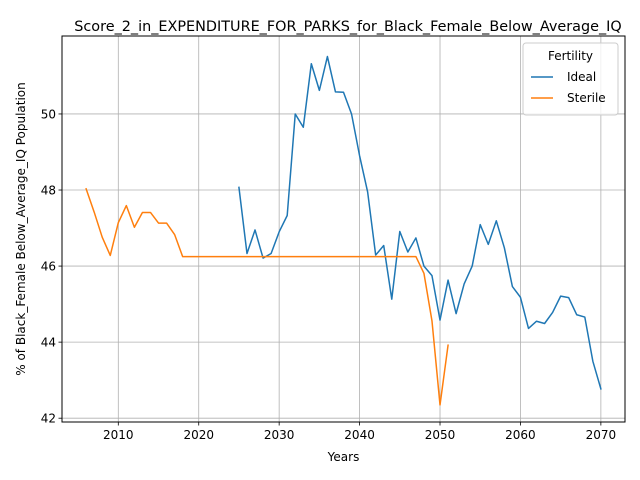 The height and width of the screenshot is (480, 640). What do you see at coordinates (570, 56) in the screenshot?
I see `legend-title: Fertility` at bounding box center [570, 56].